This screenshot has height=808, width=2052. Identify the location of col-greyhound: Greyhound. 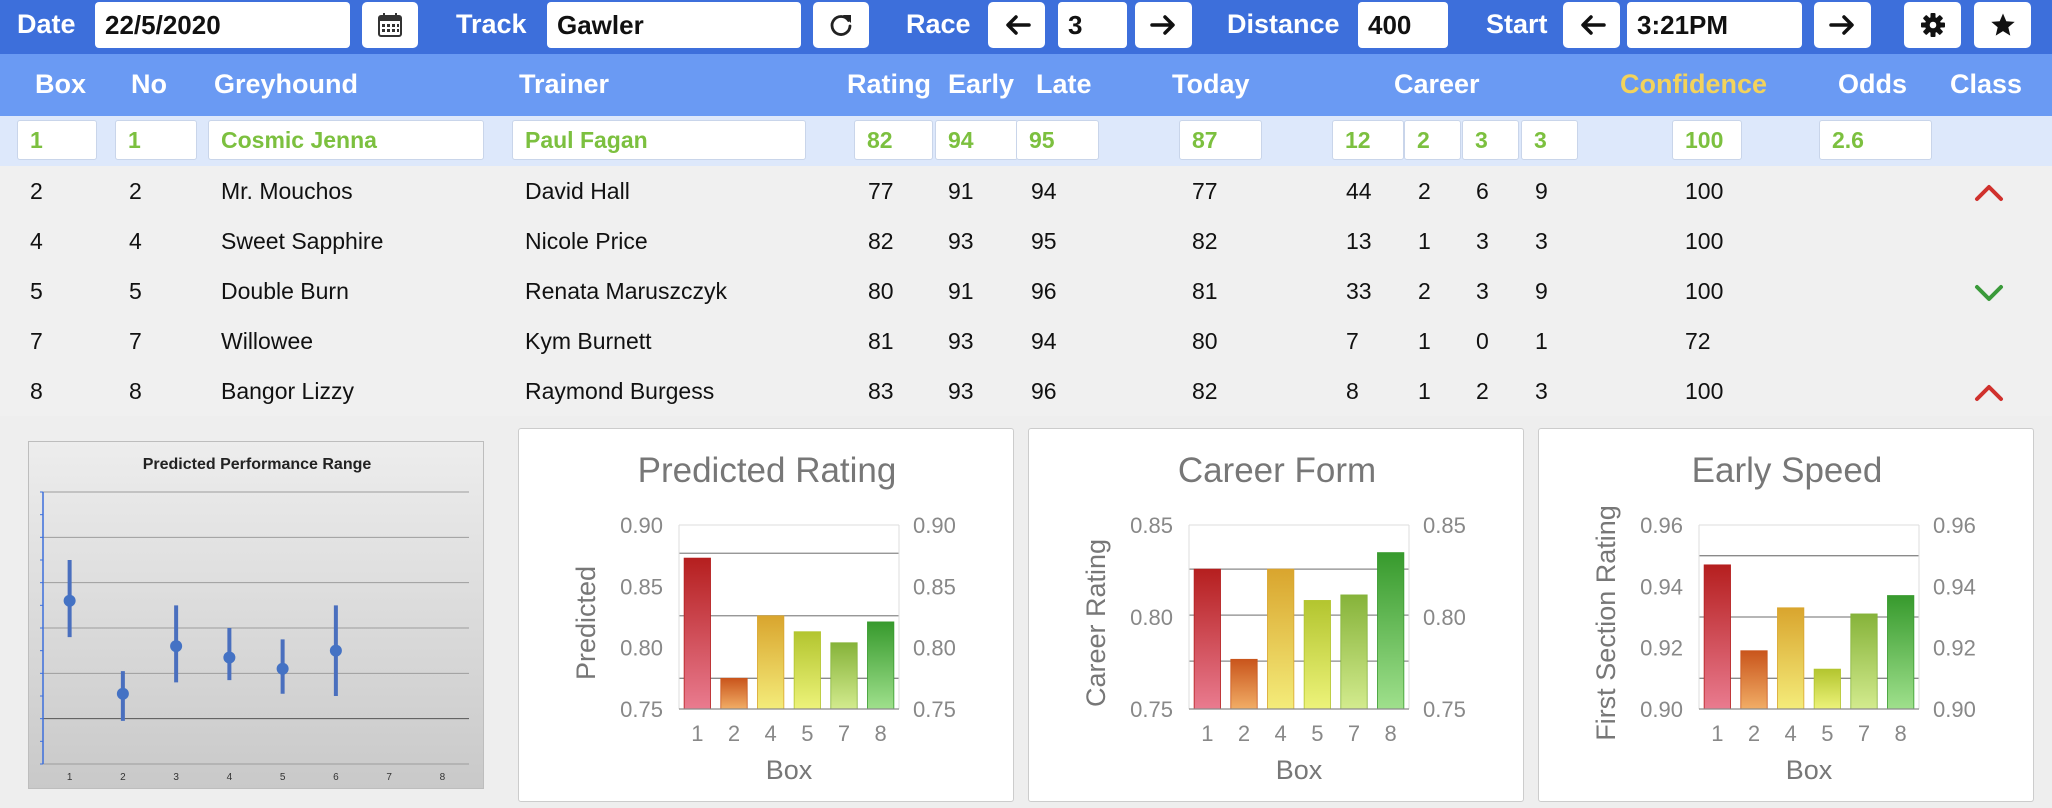
(286, 84).